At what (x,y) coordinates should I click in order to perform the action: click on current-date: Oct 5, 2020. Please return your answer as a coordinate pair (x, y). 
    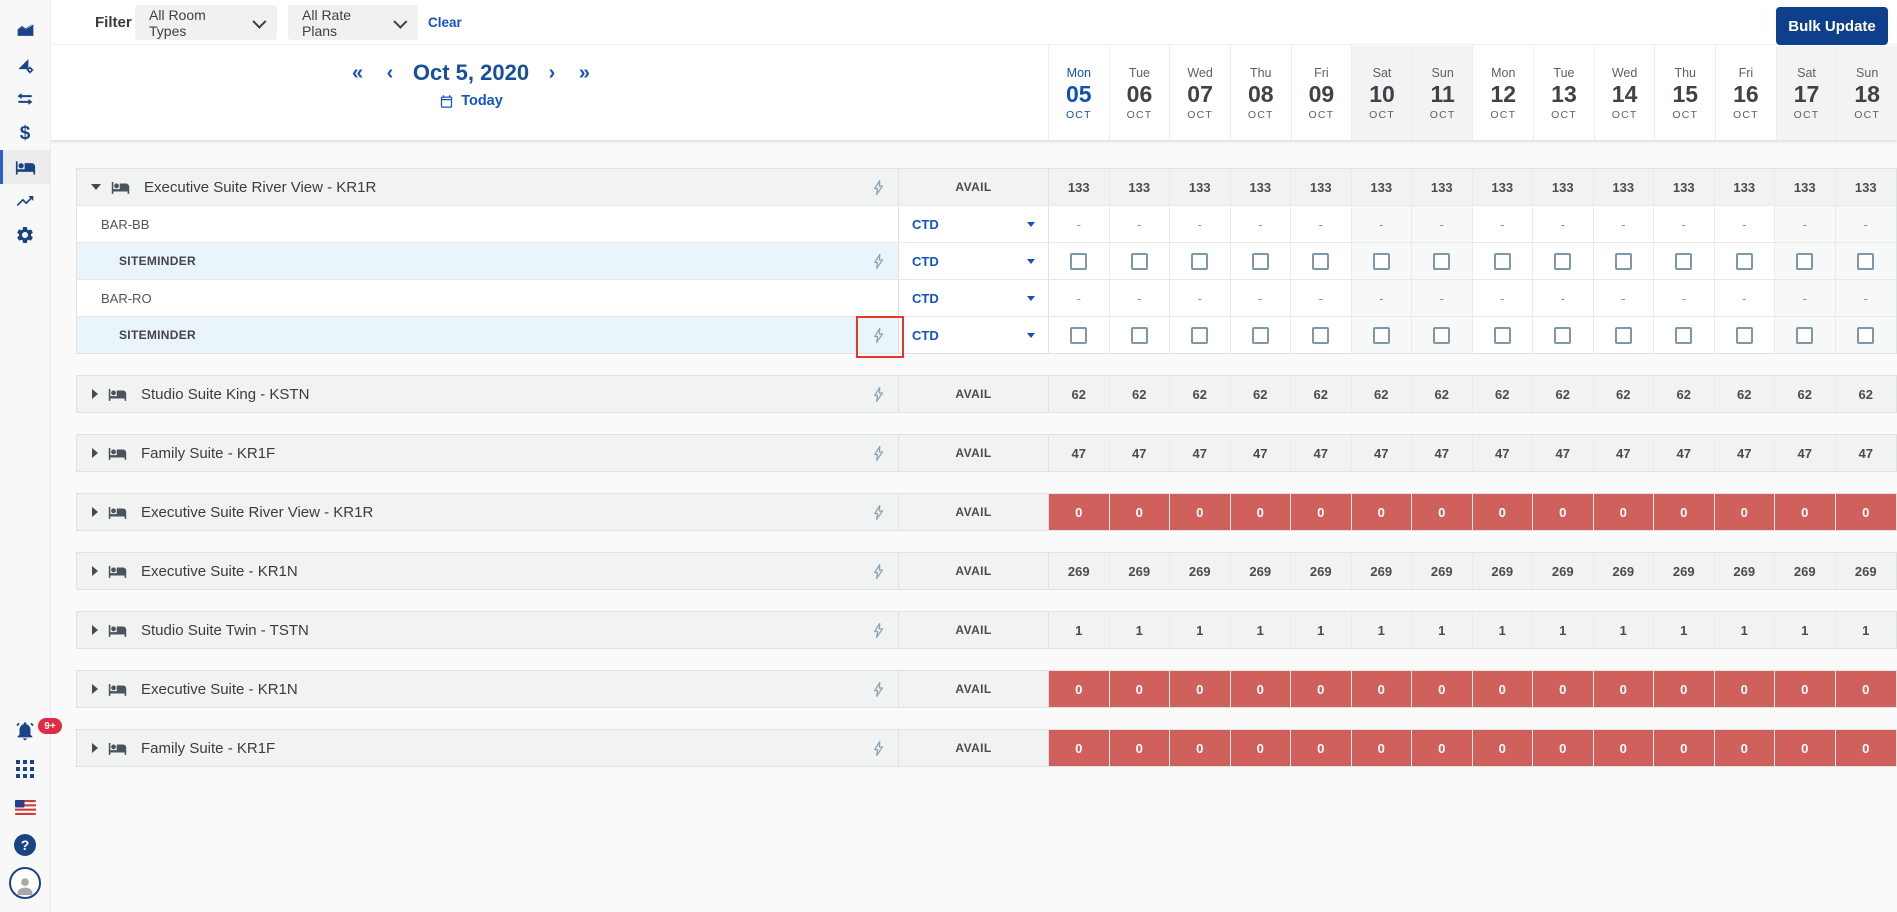
    Looking at the image, I should click on (471, 72).